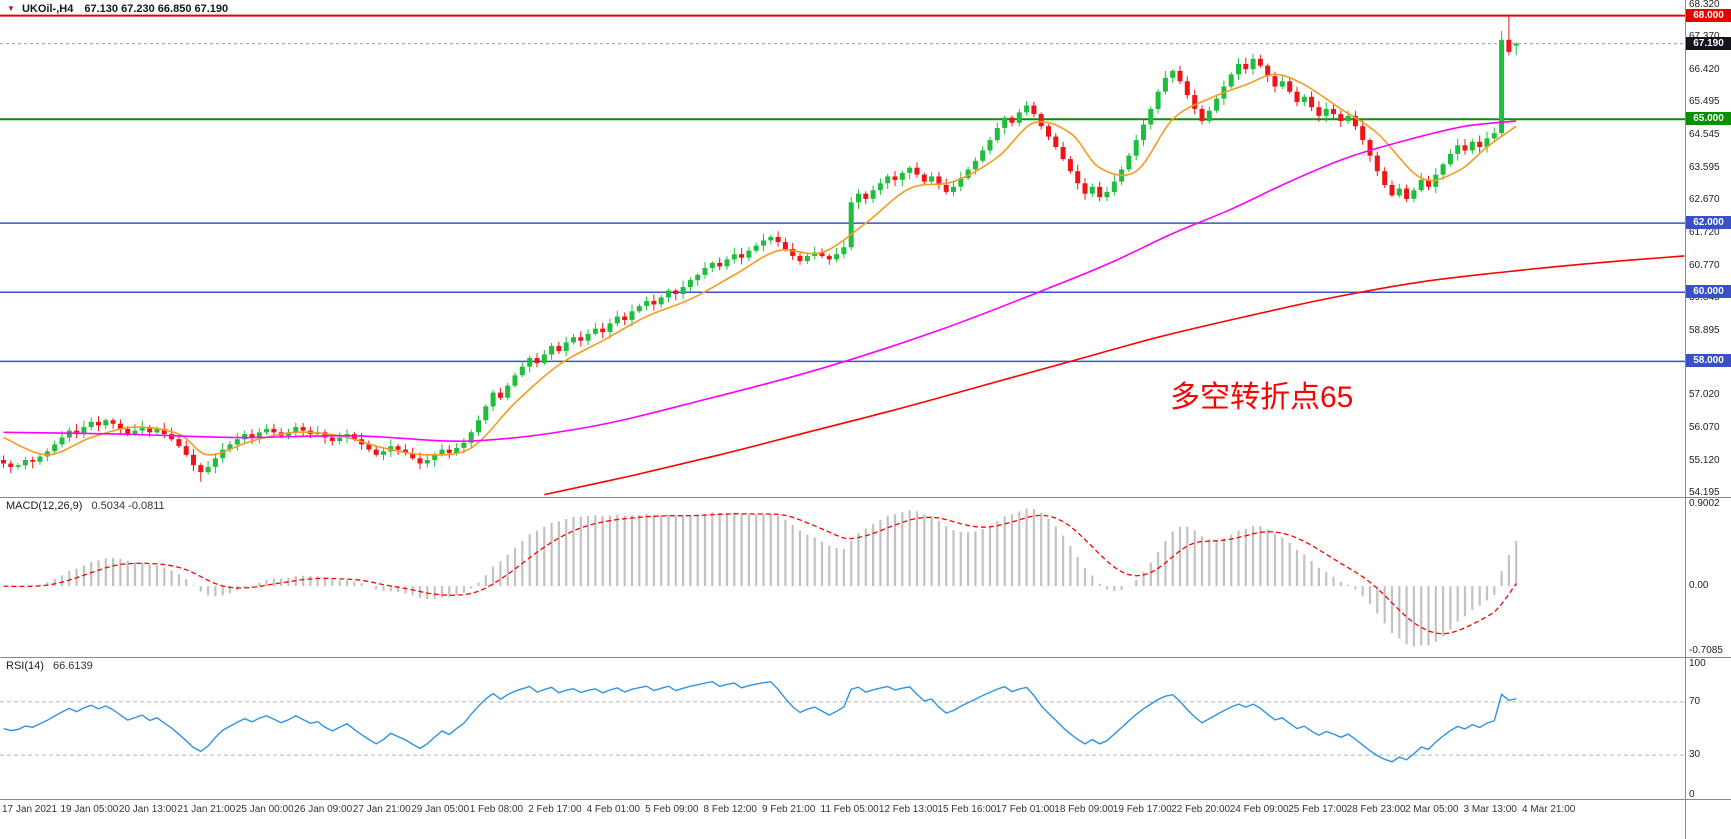 Image resolution: width=1731 pixels, height=839 pixels. Describe the element at coordinates (72, 666) in the screenshot. I see `rsi-value: 66.6139` at that location.